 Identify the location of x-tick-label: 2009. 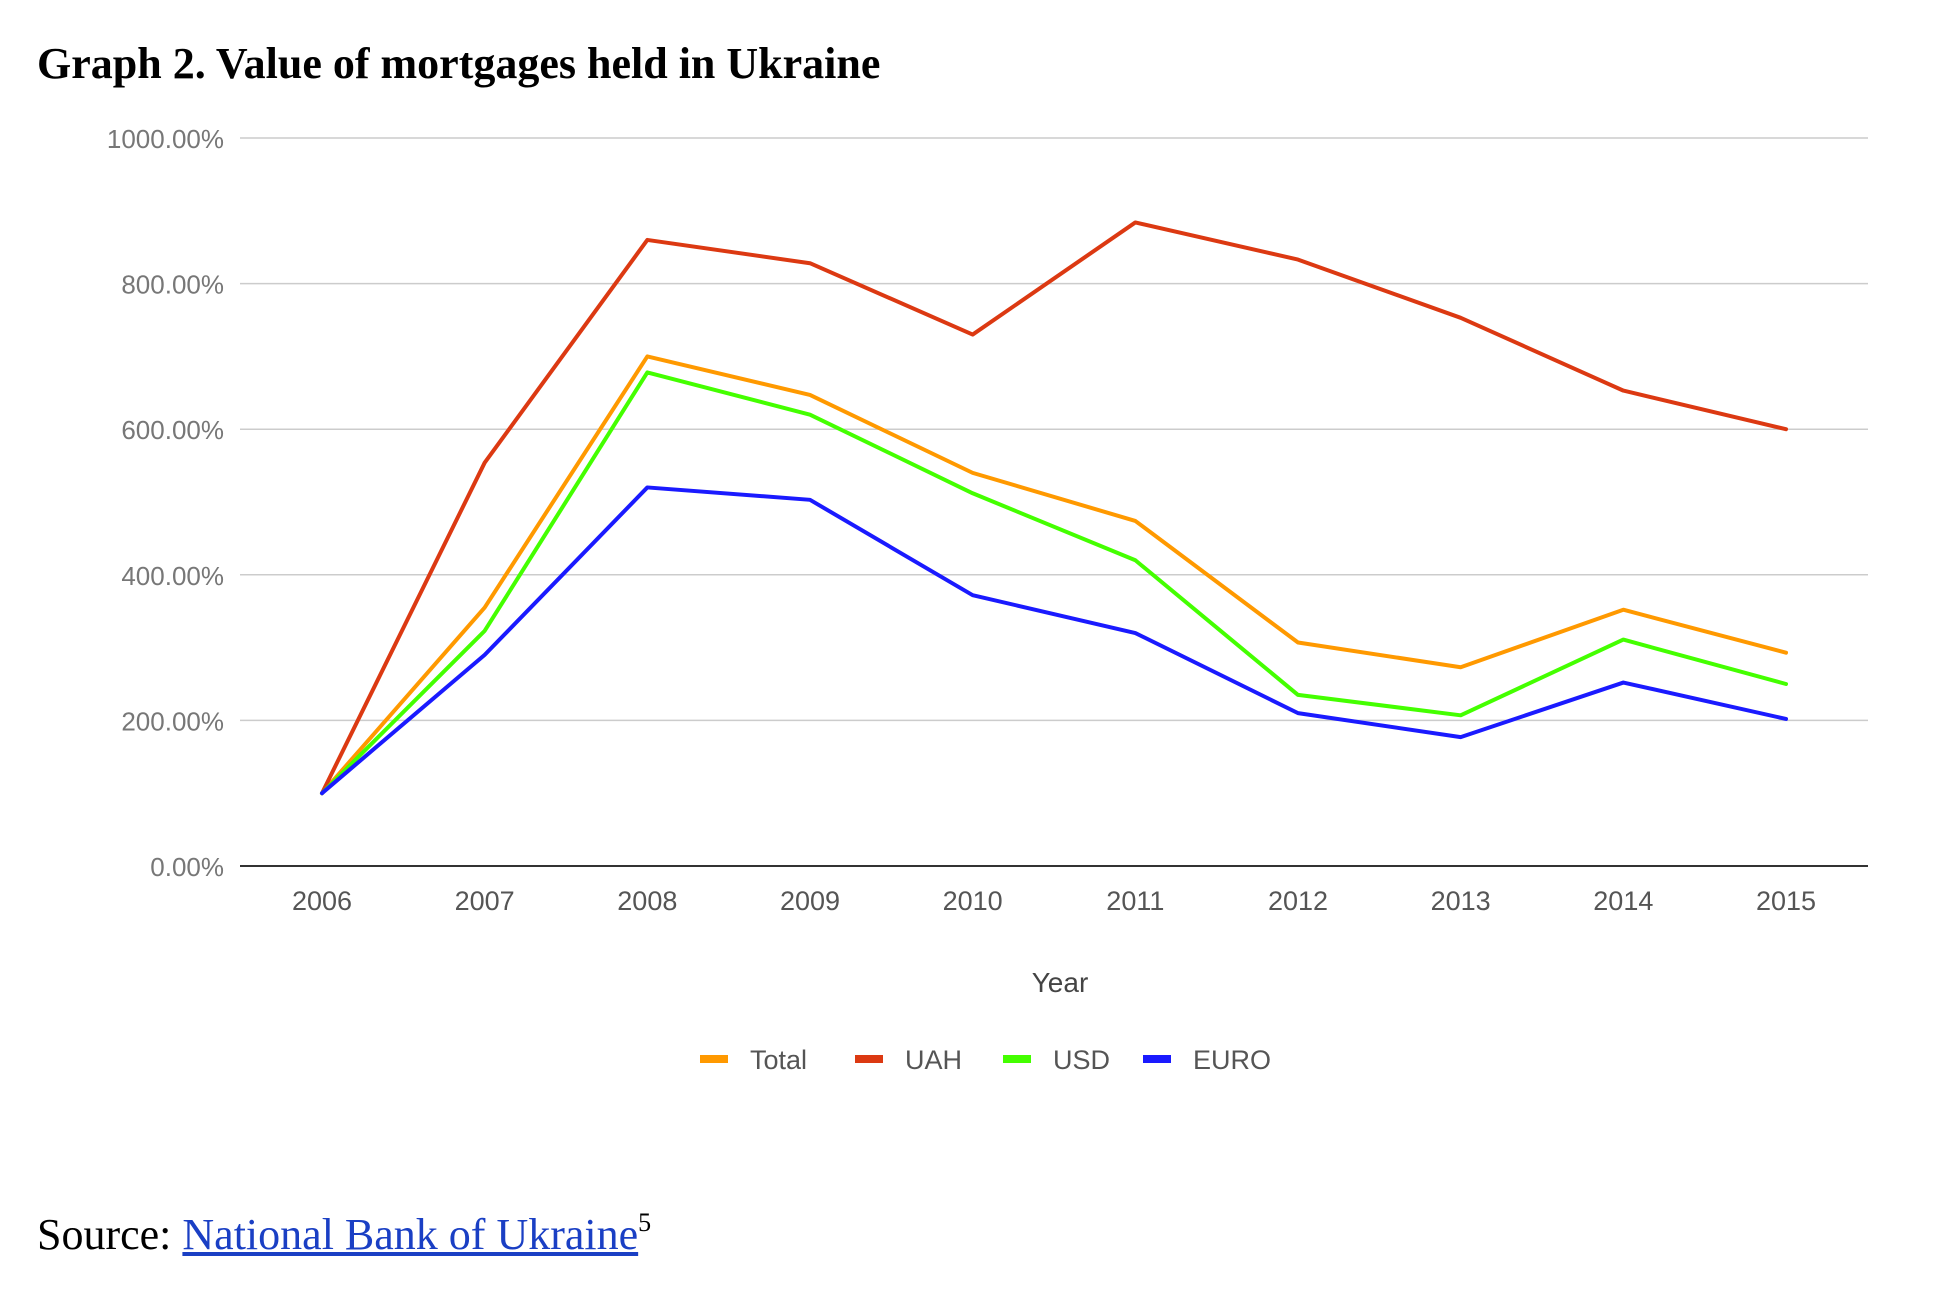
(810, 901).